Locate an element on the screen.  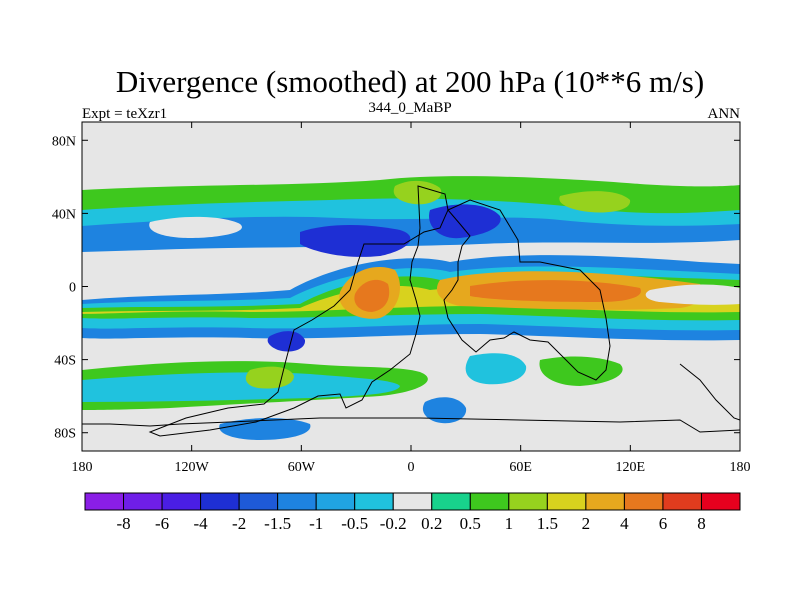
colorbar-label: -6 is located at coordinates (162, 523).